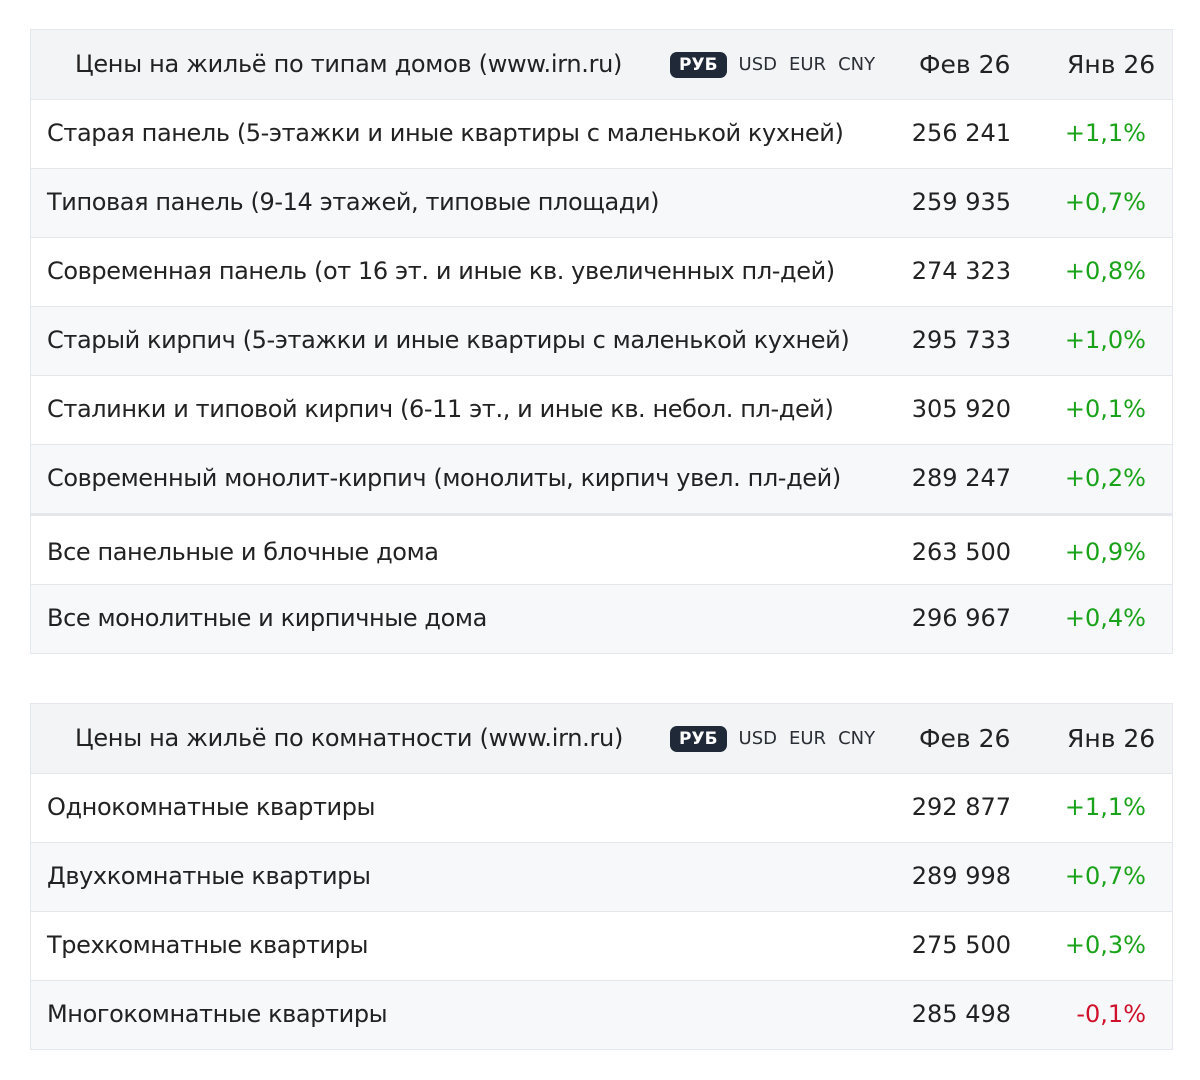 The width and height of the screenshot is (1200, 1080). I want to click on row-price: 274 323, so click(961, 271).